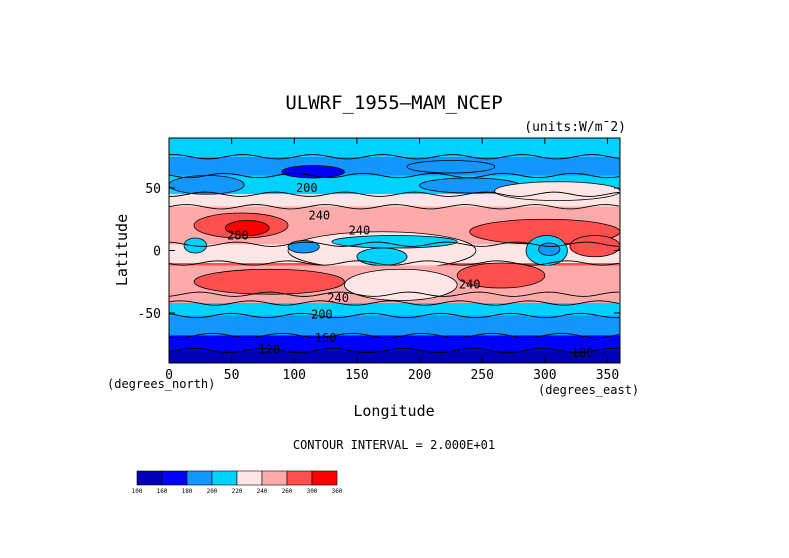  I want to click on colorbar-level-label: 220, so click(237, 491).